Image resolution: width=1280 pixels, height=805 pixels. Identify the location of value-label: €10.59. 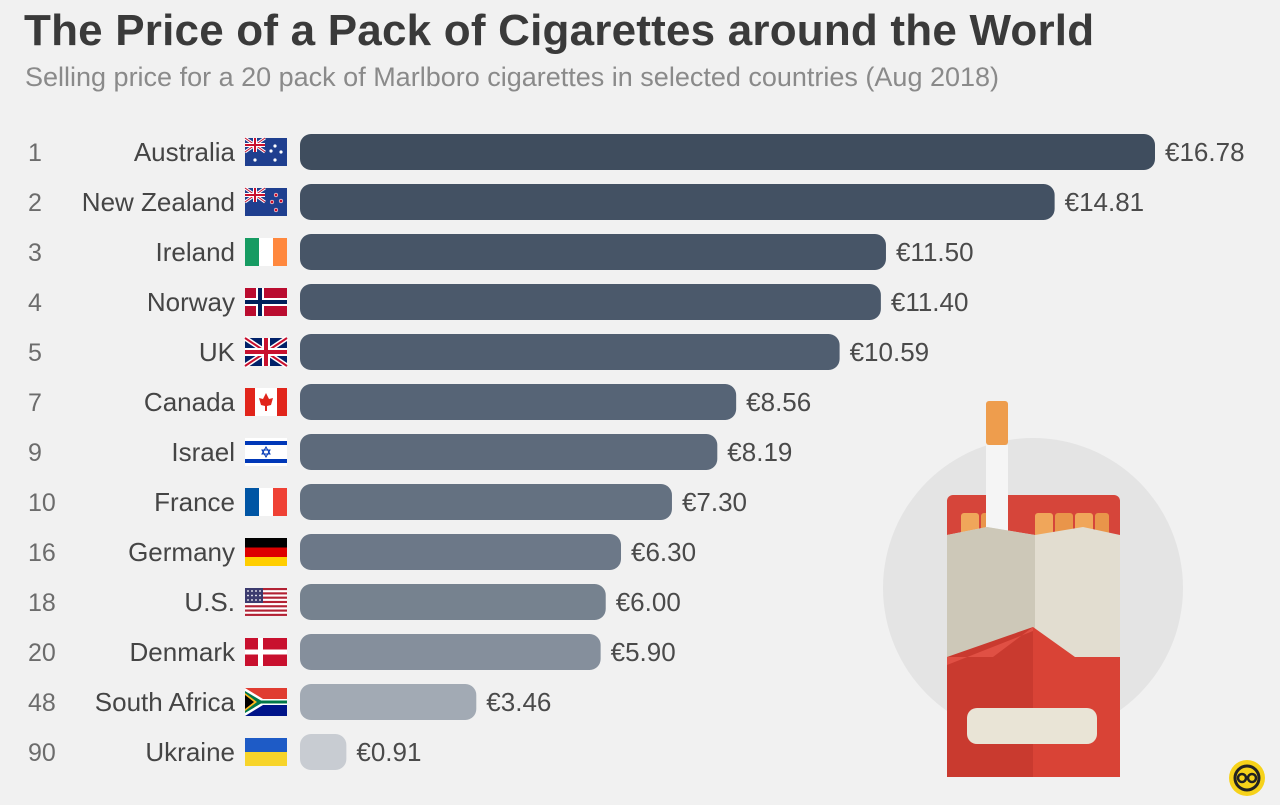
(890, 352).